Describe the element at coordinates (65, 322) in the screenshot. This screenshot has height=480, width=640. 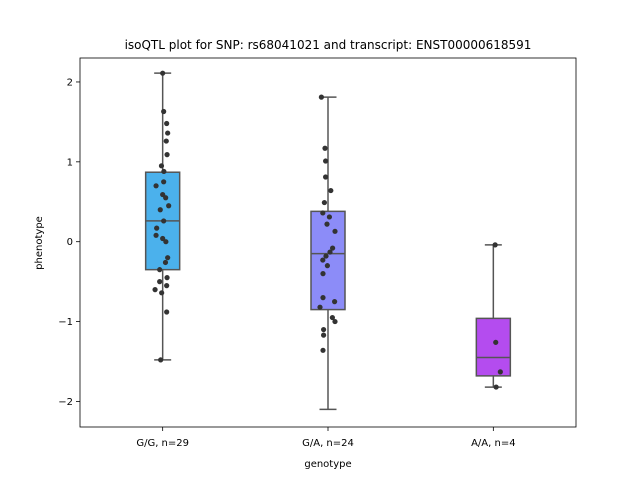
I see `y-tick-label: −1` at that location.